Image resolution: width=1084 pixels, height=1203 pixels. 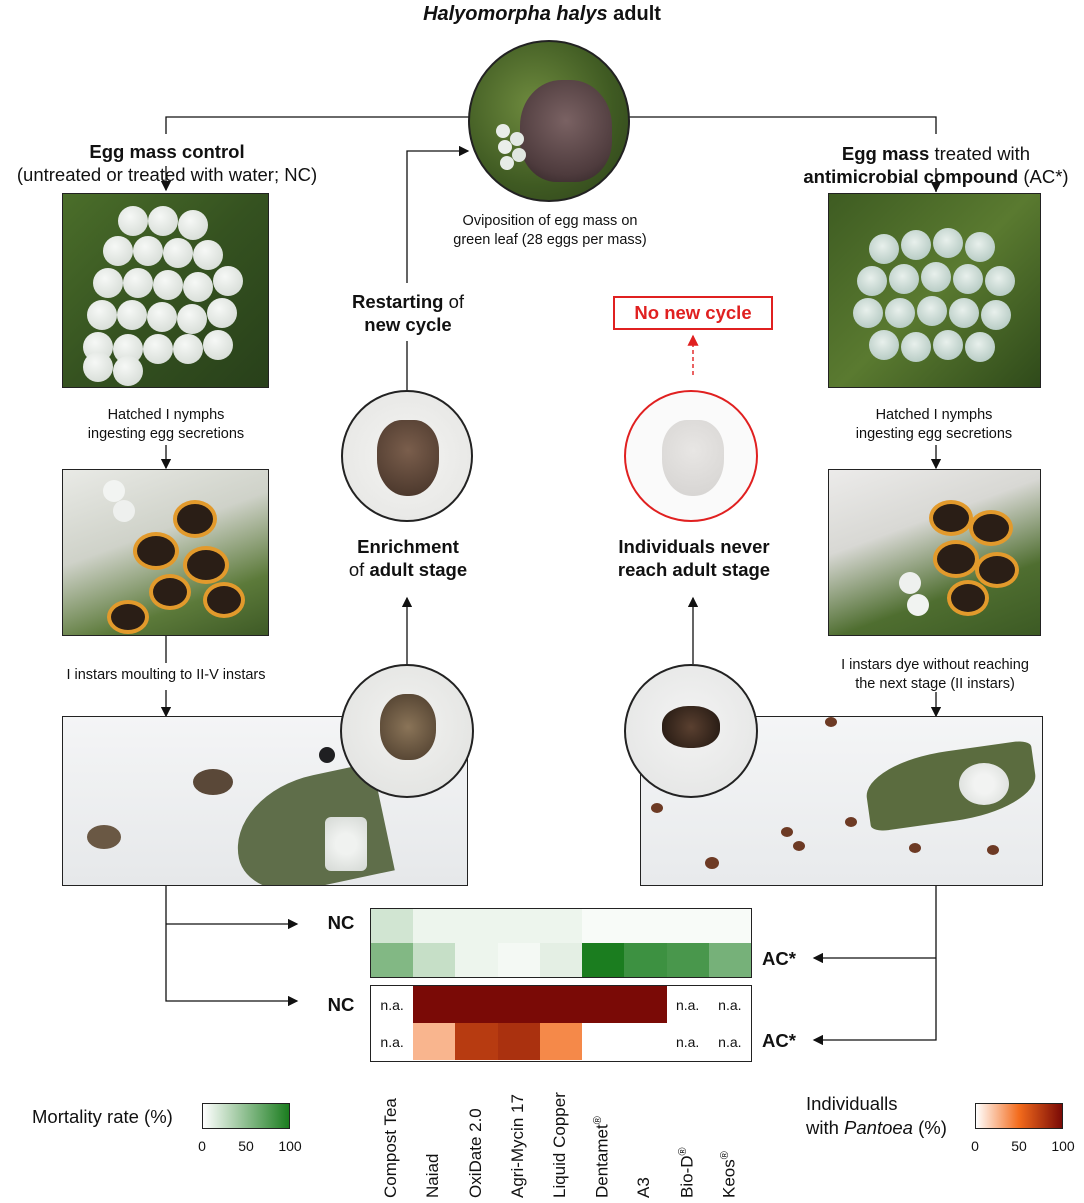 What do you see at coordinates (433, 1175) in the screenshot?
I see `column-label: Naiad` at bounding box center [433, 1175].